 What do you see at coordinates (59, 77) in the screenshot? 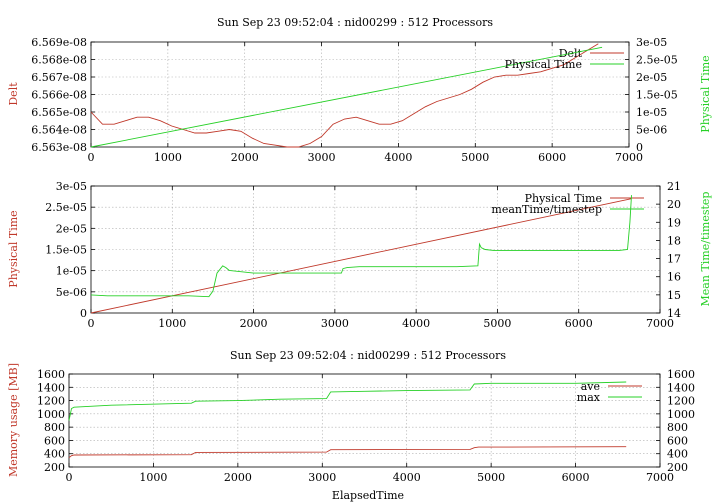
I see `y-tick-label: 6.567e-08` at bounding box center [59, 77].